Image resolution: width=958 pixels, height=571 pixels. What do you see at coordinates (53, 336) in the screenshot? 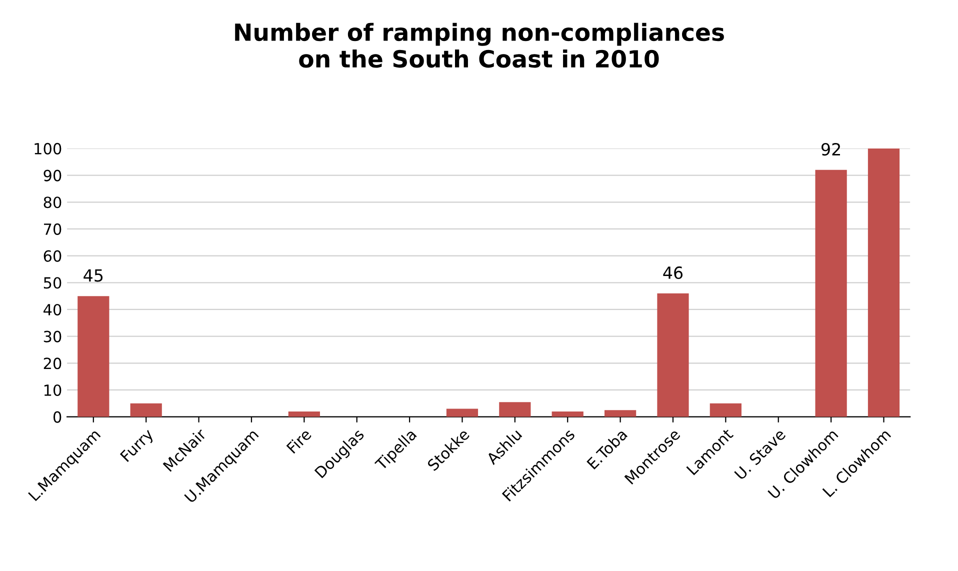
I see `y-tick-label: 30` at bounding box center [53, 336].